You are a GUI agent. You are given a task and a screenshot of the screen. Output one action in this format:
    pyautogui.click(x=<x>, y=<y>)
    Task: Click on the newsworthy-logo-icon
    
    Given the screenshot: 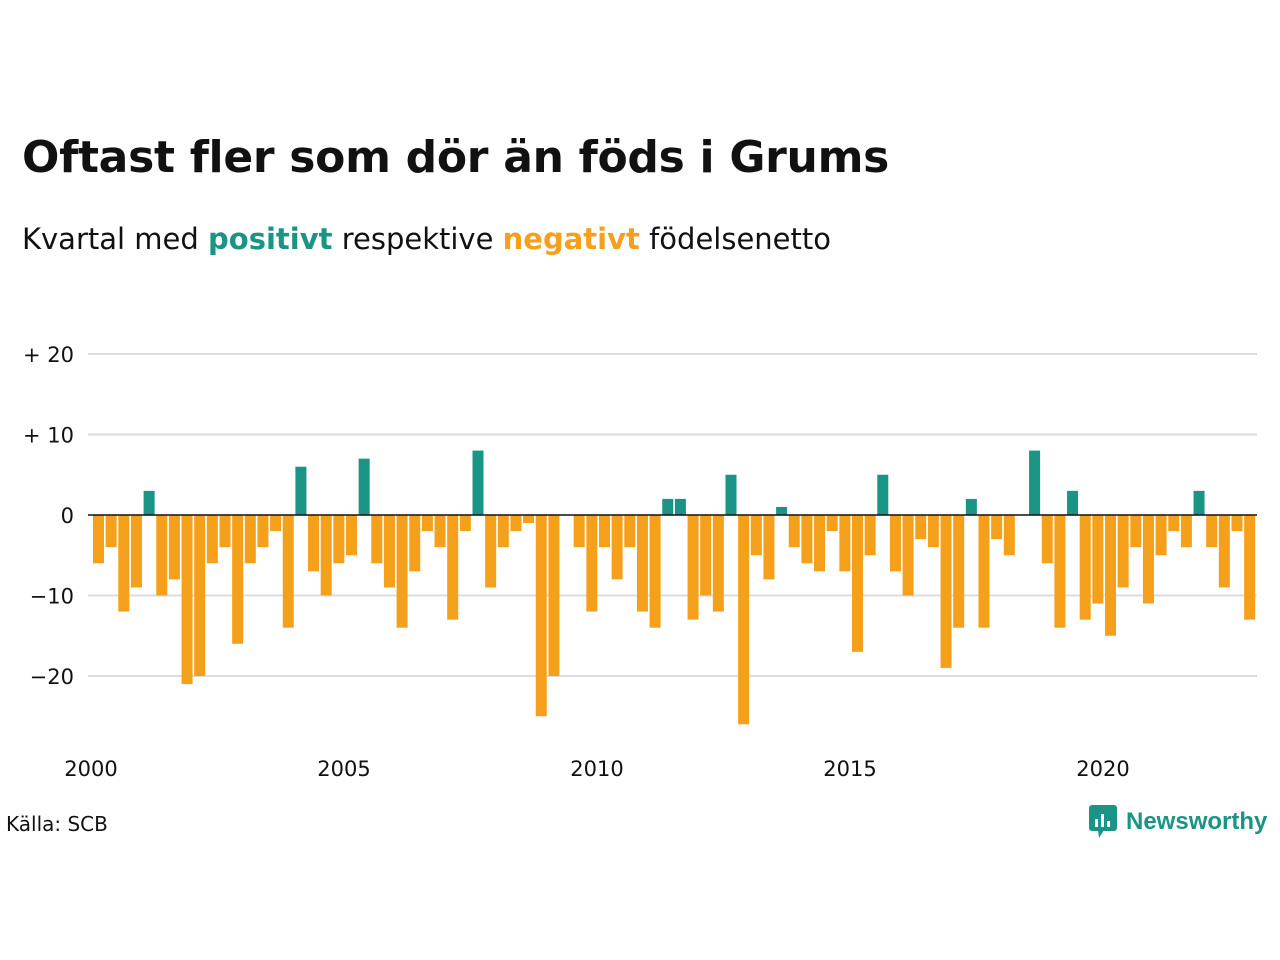 What is the action you would take?
    pyautogui.click(x=1103, y=821)
    